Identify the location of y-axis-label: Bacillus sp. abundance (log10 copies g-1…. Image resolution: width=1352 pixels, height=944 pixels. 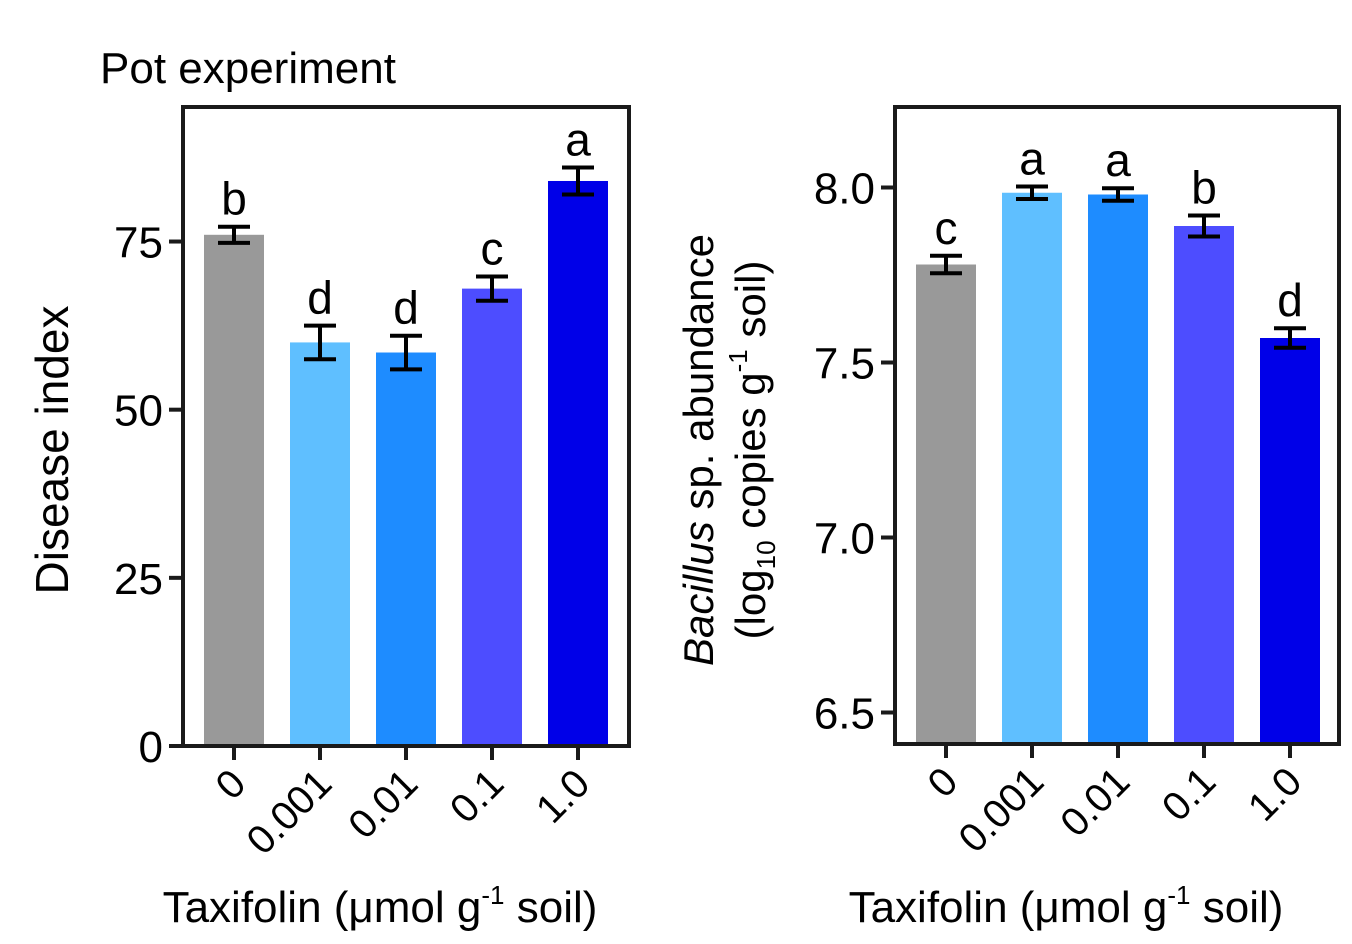
(728, 450).